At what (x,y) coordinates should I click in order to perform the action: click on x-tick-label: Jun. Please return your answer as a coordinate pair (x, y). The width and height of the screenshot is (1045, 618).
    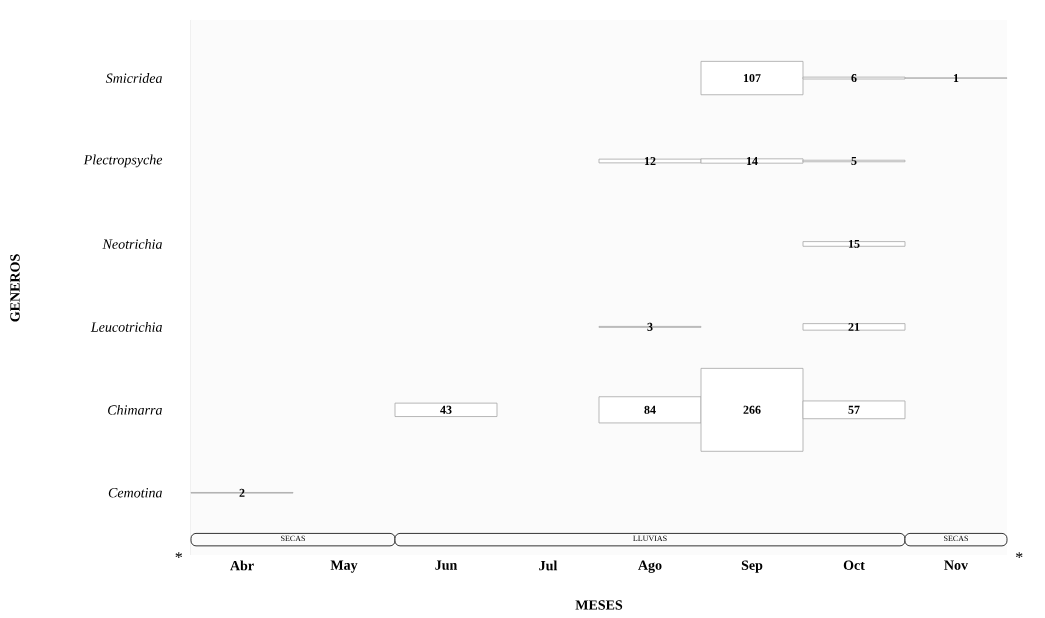
    Looking at the image, I should click on (446, 565).